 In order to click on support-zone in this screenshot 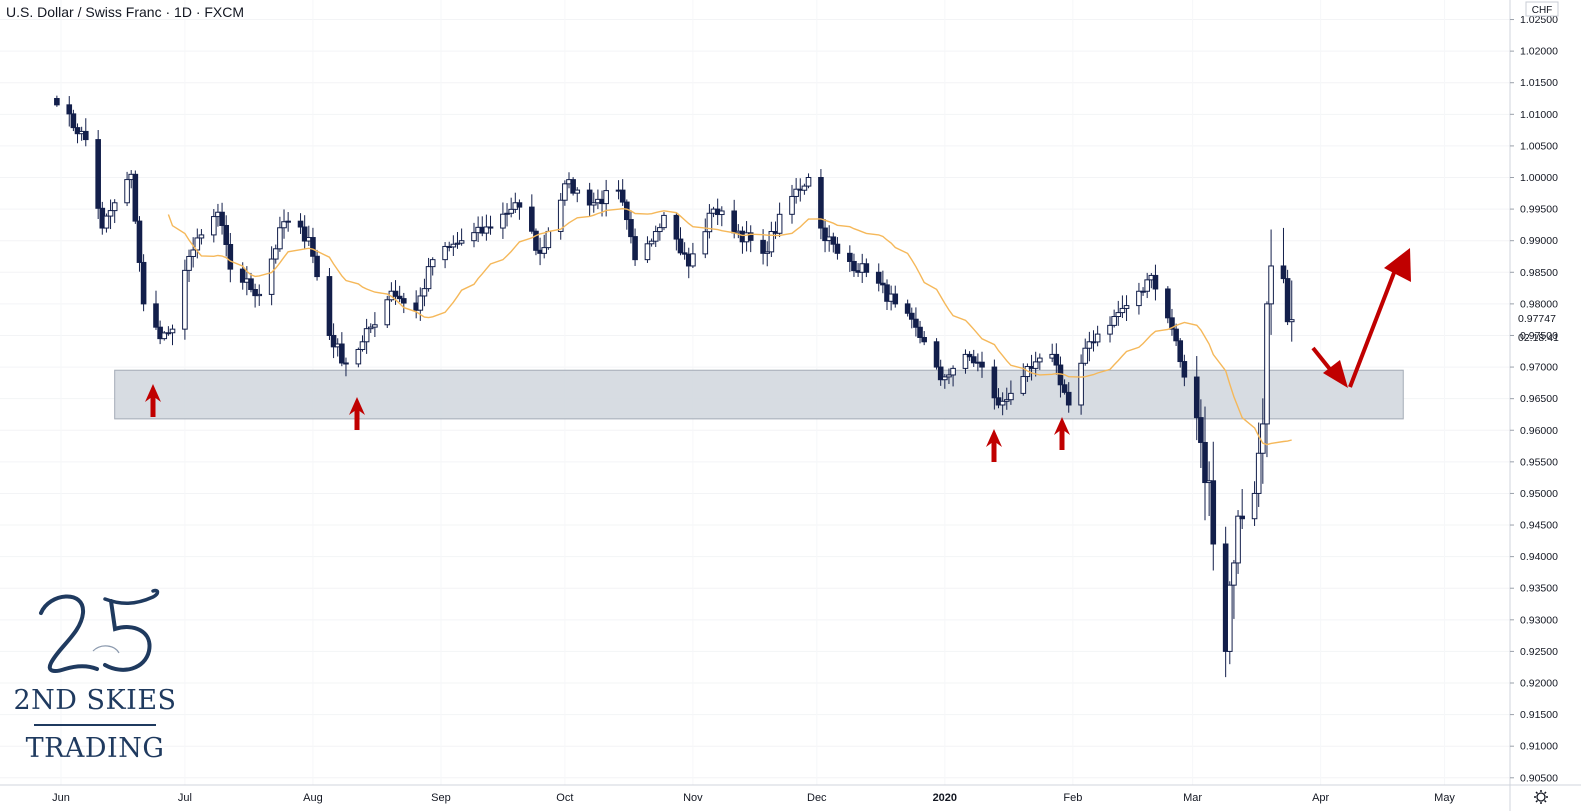, I will do `click(759, 394)`.